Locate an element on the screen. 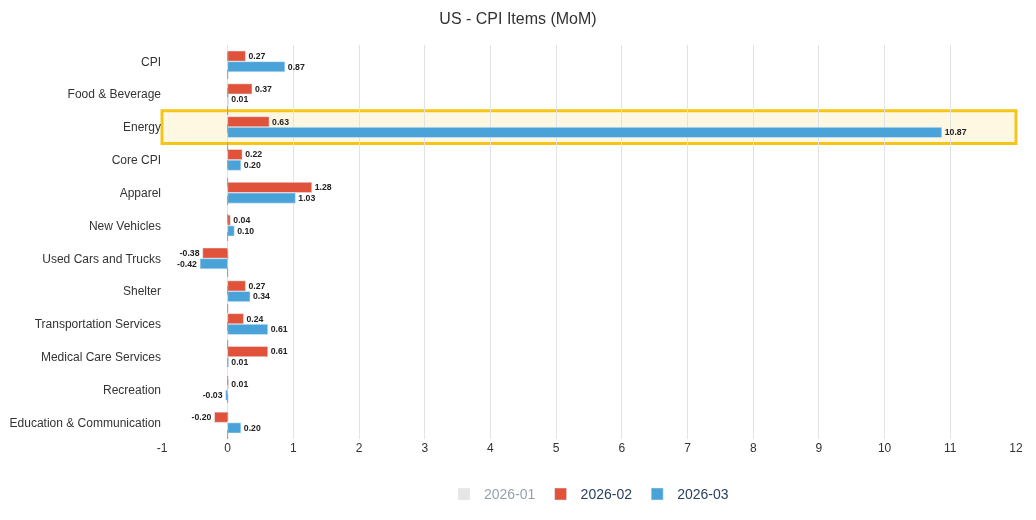 This screenshot has width=1036, height=520. x-tick-label: 5 is located at coordinates (556, 448).